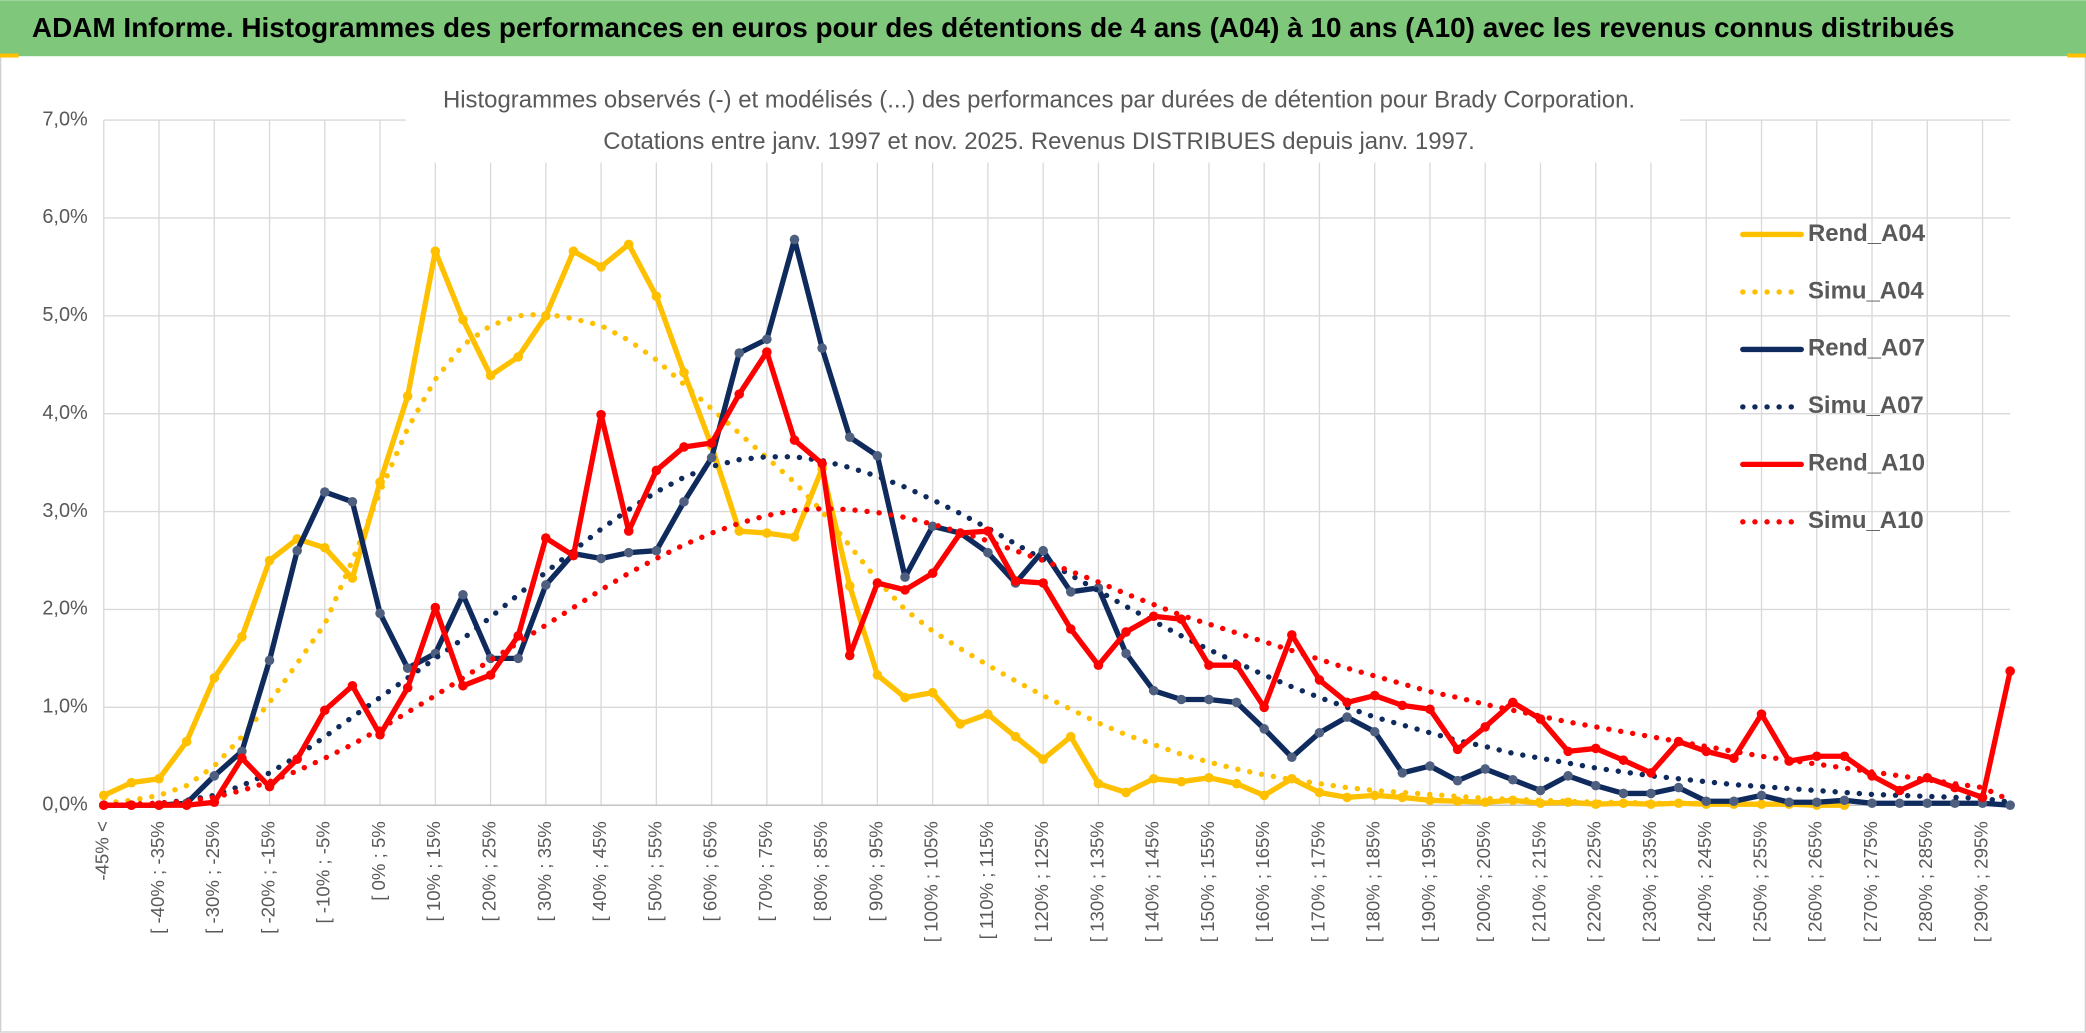  What do you see at coordinates (65, 315) in the screenshot?
I see `y-tick-label: 5,0%` at bounding box center [65, 315].